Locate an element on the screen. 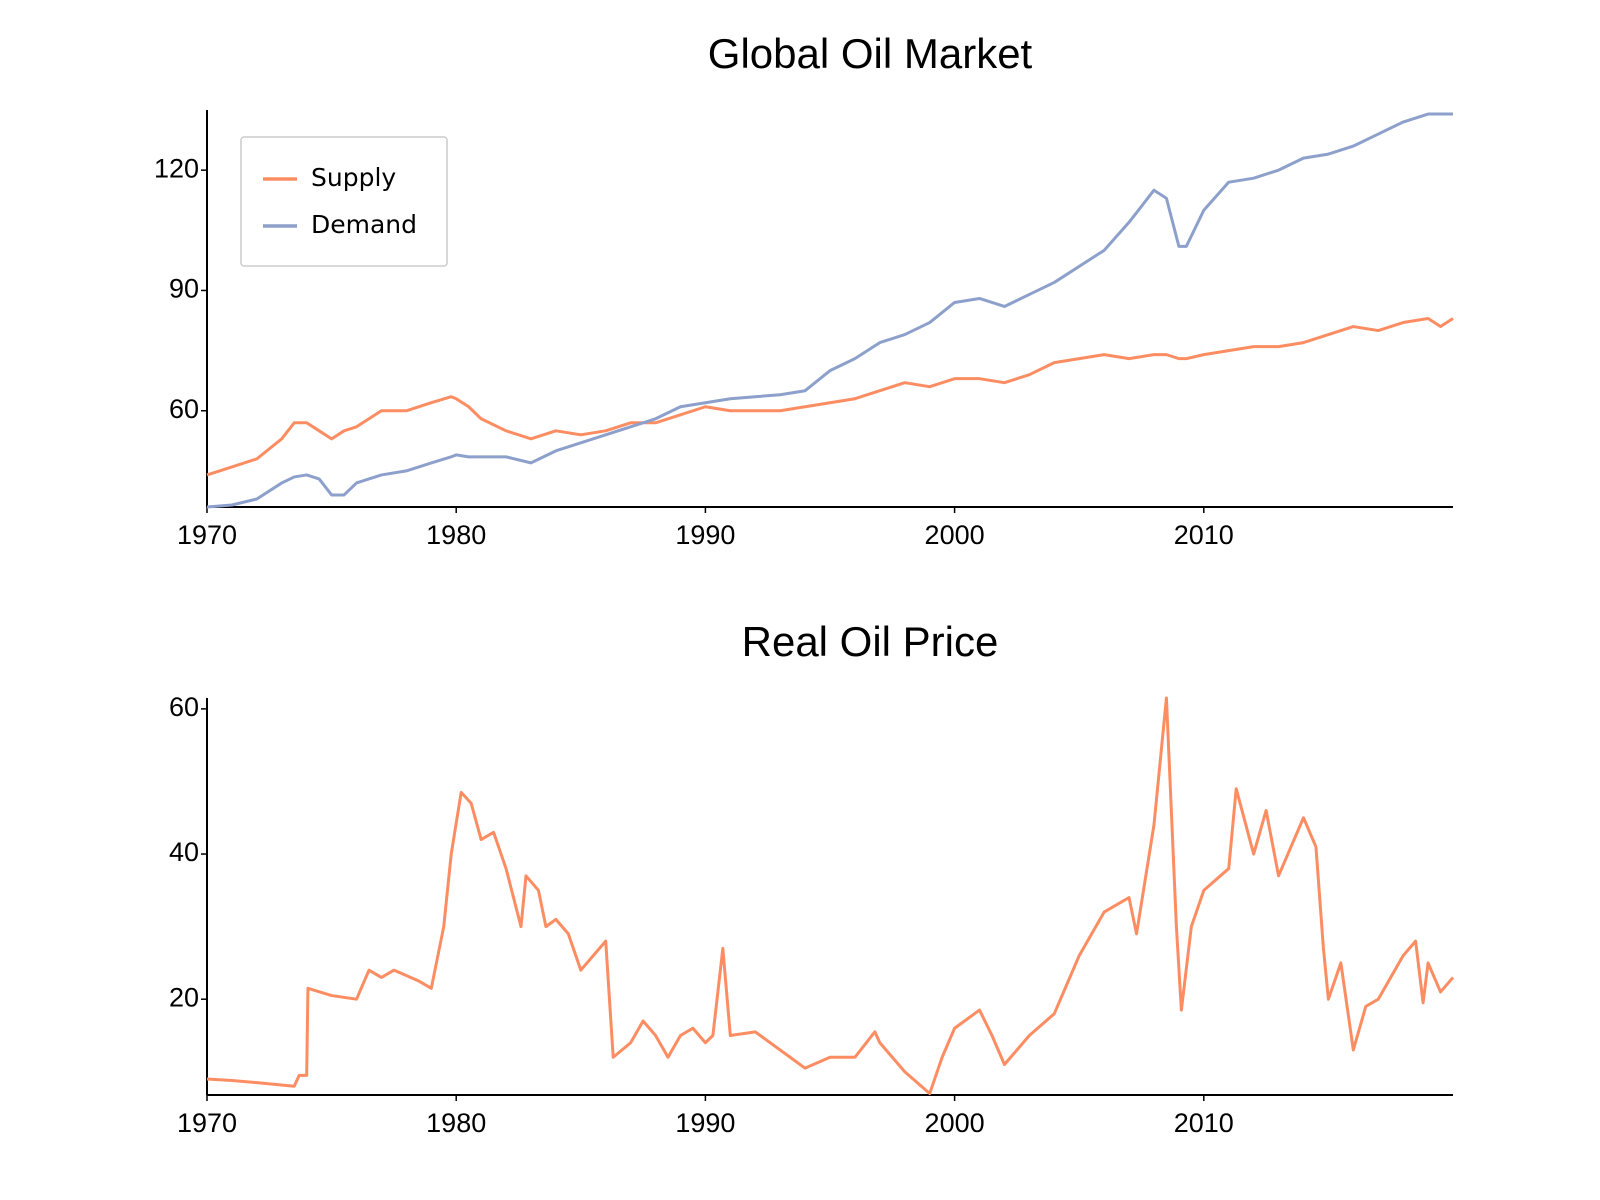 This screenshot has width=1600, height=1200. chart-title: Real Oil Price is located at coordinates (870, 641).